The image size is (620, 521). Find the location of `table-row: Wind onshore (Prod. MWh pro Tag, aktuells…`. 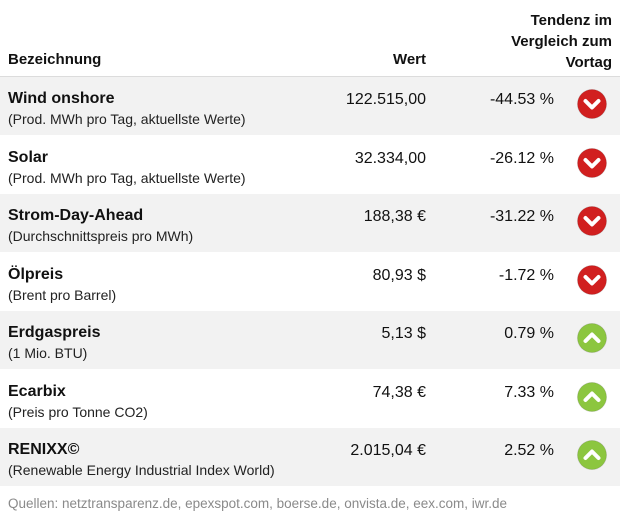

table-row: Wind onshore (Prod. MWh pro Tag, aktuells… is located at coordinates (310, 106).